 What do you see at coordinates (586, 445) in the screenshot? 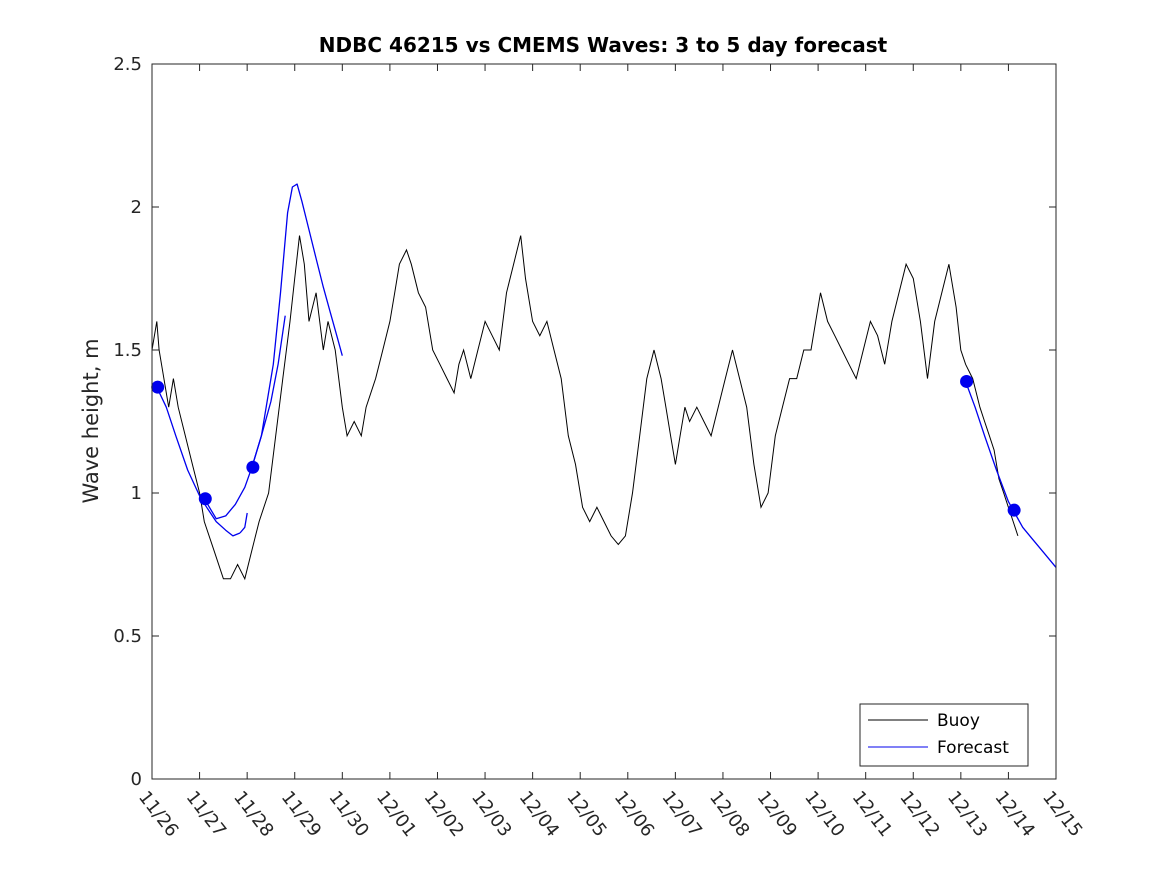
I see `forecast-markers` at bounding box center [586, 445].